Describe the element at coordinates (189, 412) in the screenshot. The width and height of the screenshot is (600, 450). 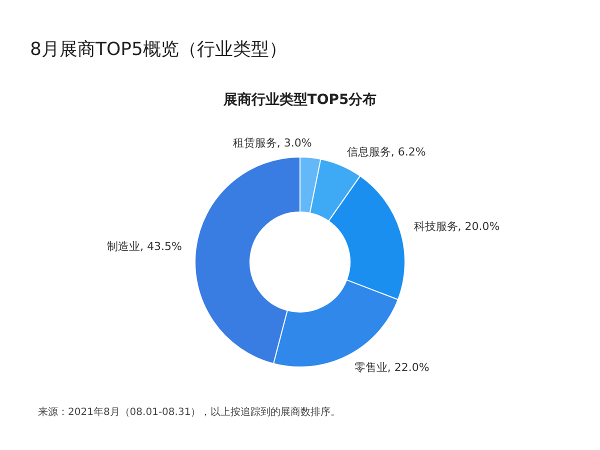
I see `source-note: 来源：2021年8月（08.01-08.31），以上按追踪到的展商数排序。` at that location.